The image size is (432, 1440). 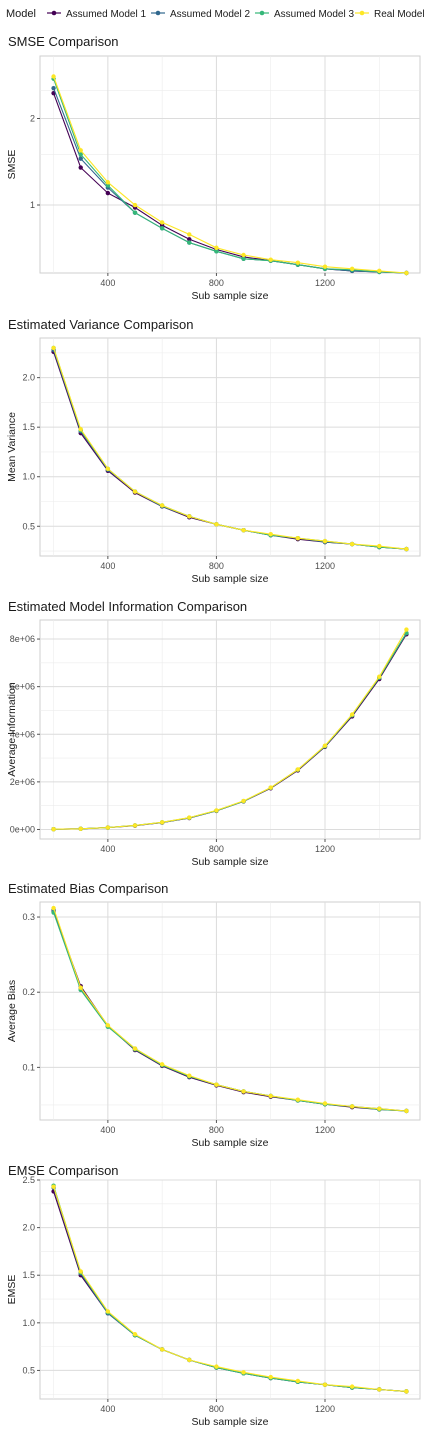 What do you see at coordinates (28, 1228) in the screenshot?
I see `y-tick-label: 2.0` at bounding box center [28, 1228].